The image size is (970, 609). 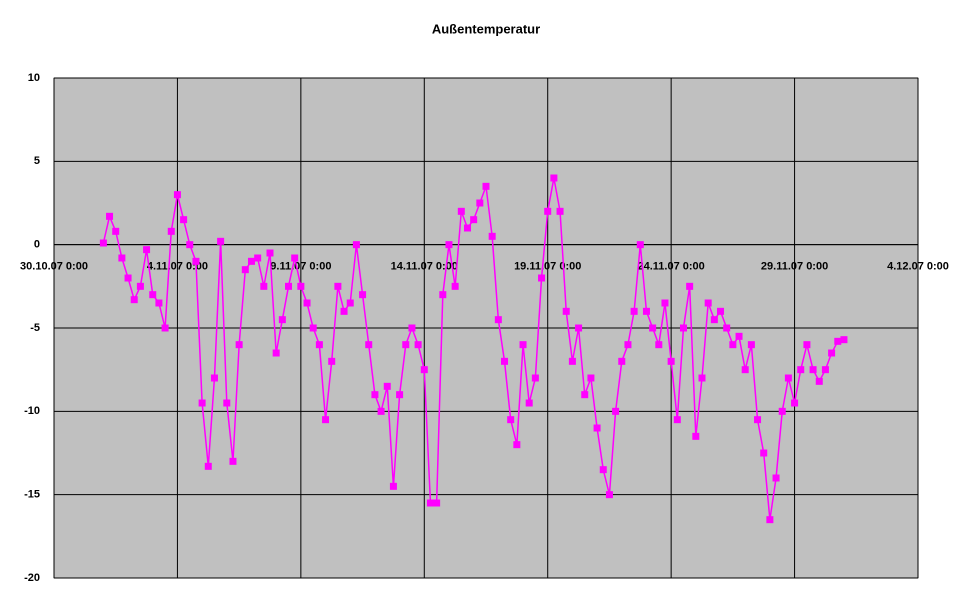 I want to click on x-tick-label: 14.11.07 0:00, so click(x=424, y=267).